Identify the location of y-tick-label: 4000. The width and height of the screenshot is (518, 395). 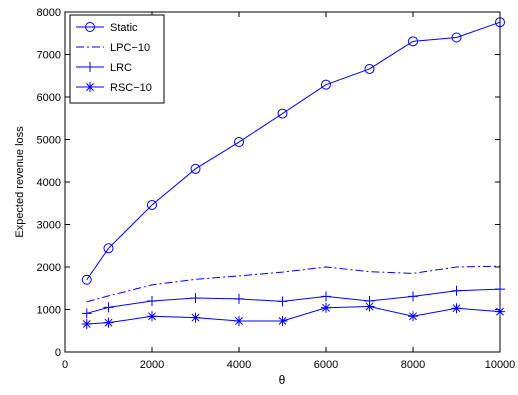
(49, 183).